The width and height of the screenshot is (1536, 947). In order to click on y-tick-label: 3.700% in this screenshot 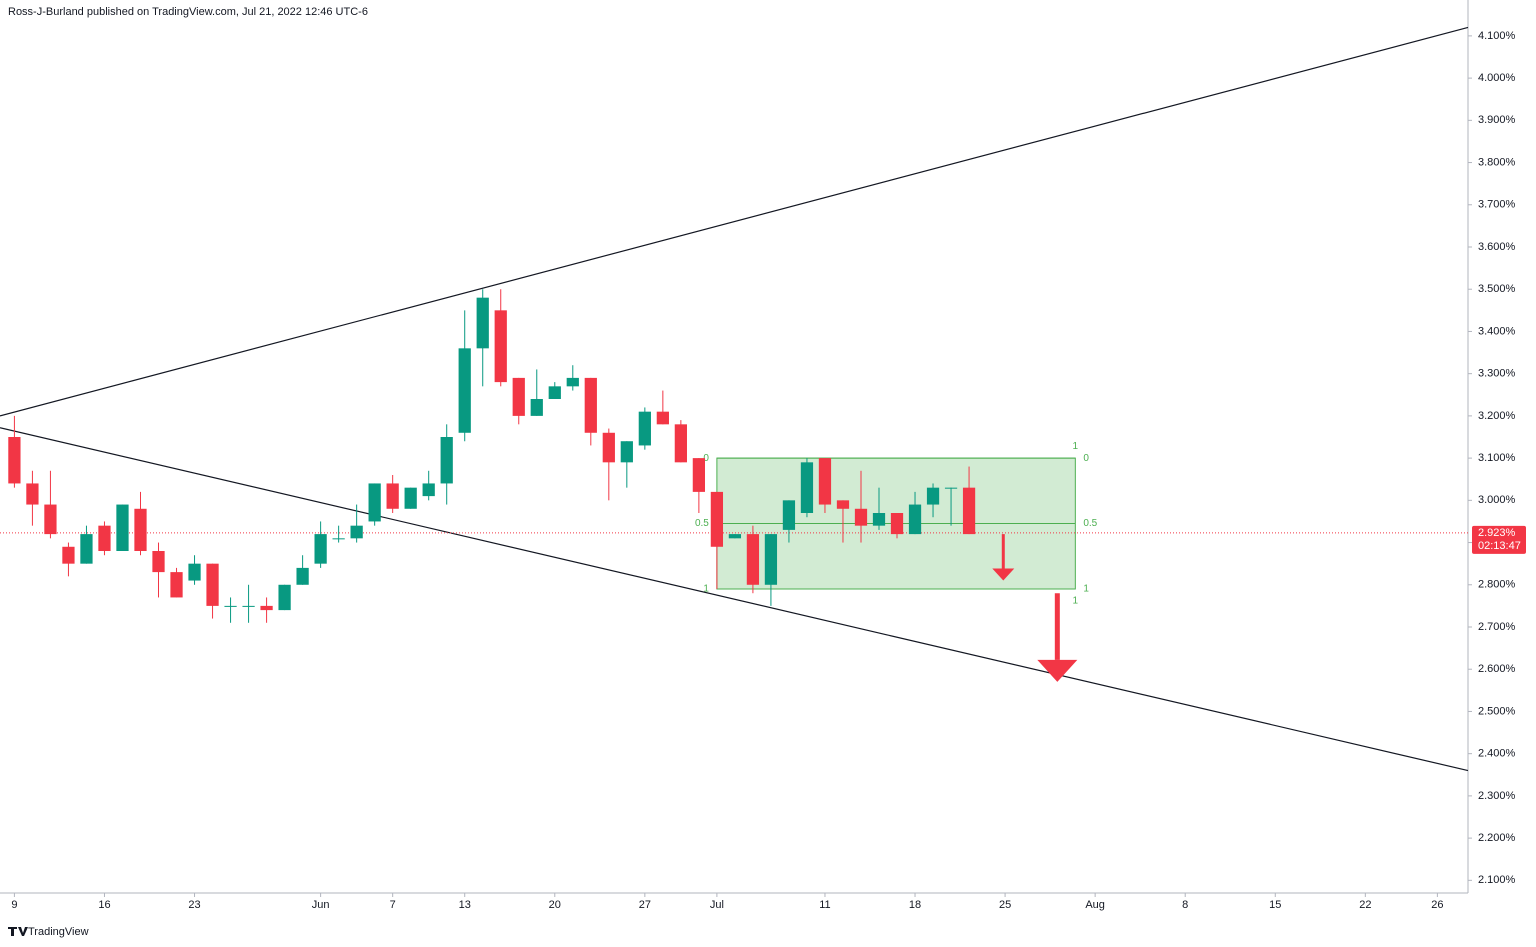, I will do `click(1497, 205)`.